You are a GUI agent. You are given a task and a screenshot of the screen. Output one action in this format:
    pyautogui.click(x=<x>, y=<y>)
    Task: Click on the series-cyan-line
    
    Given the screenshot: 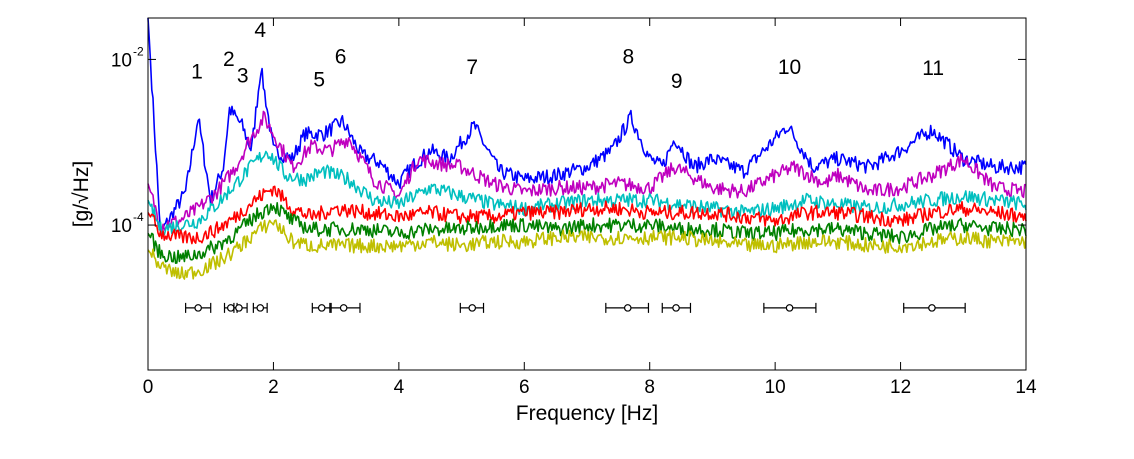 What is the action you would take?
    pyautogui.click(x=587, y=193)
    